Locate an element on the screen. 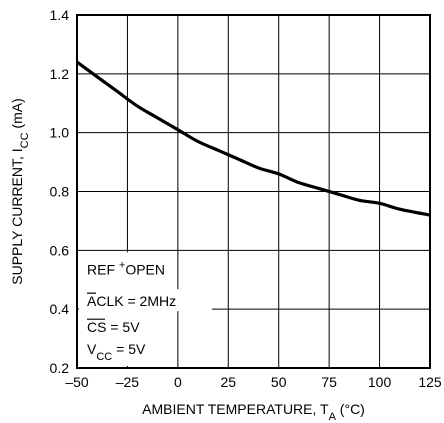 Image resolution: width=444 pixels, height=423 pixels. x-tick-label: 125 is located at coordinates (430, 382).